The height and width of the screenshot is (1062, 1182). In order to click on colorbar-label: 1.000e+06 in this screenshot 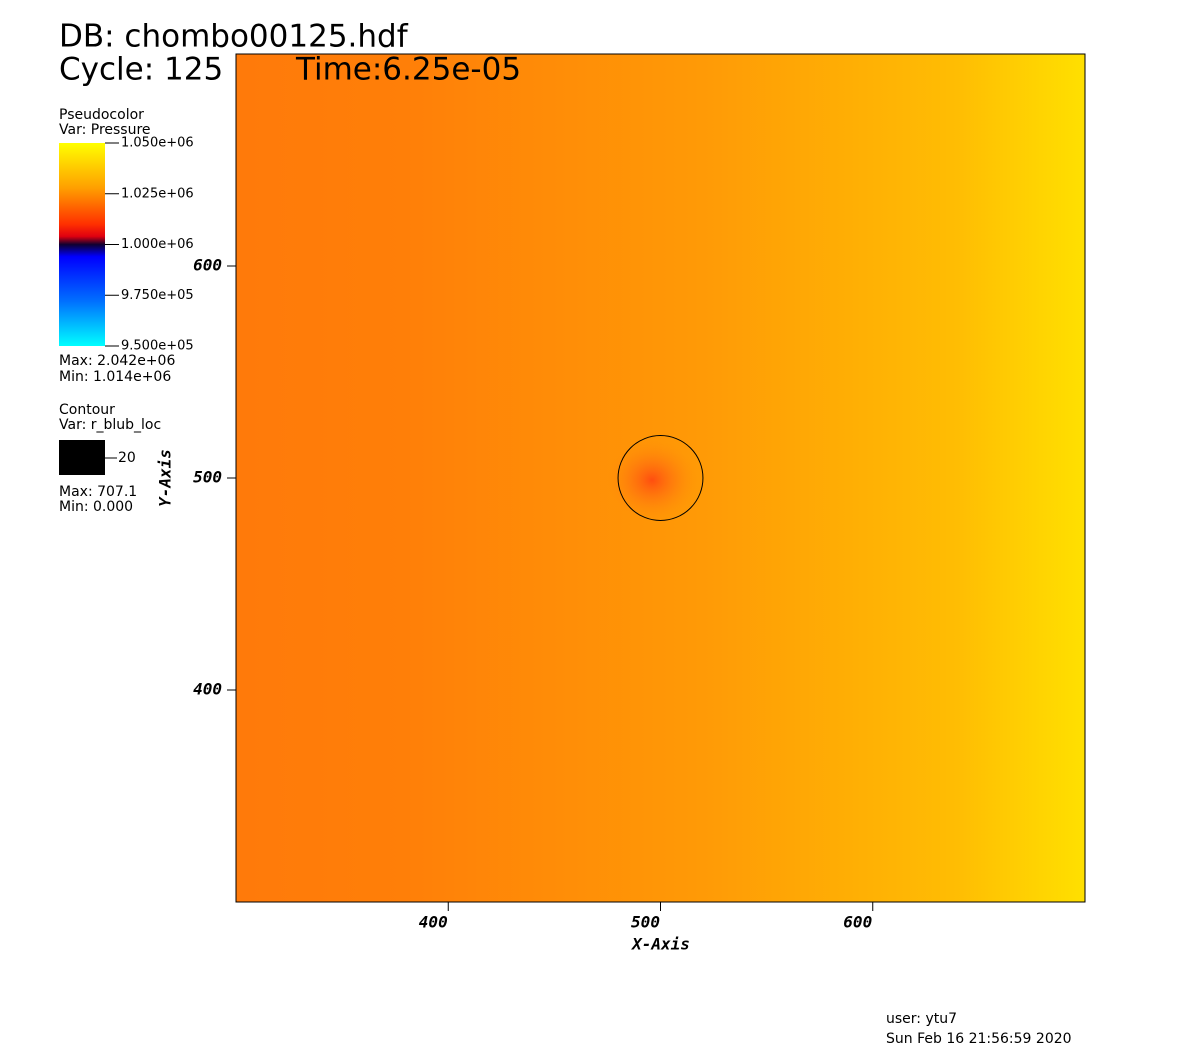, I will do `click(157, 244)`.